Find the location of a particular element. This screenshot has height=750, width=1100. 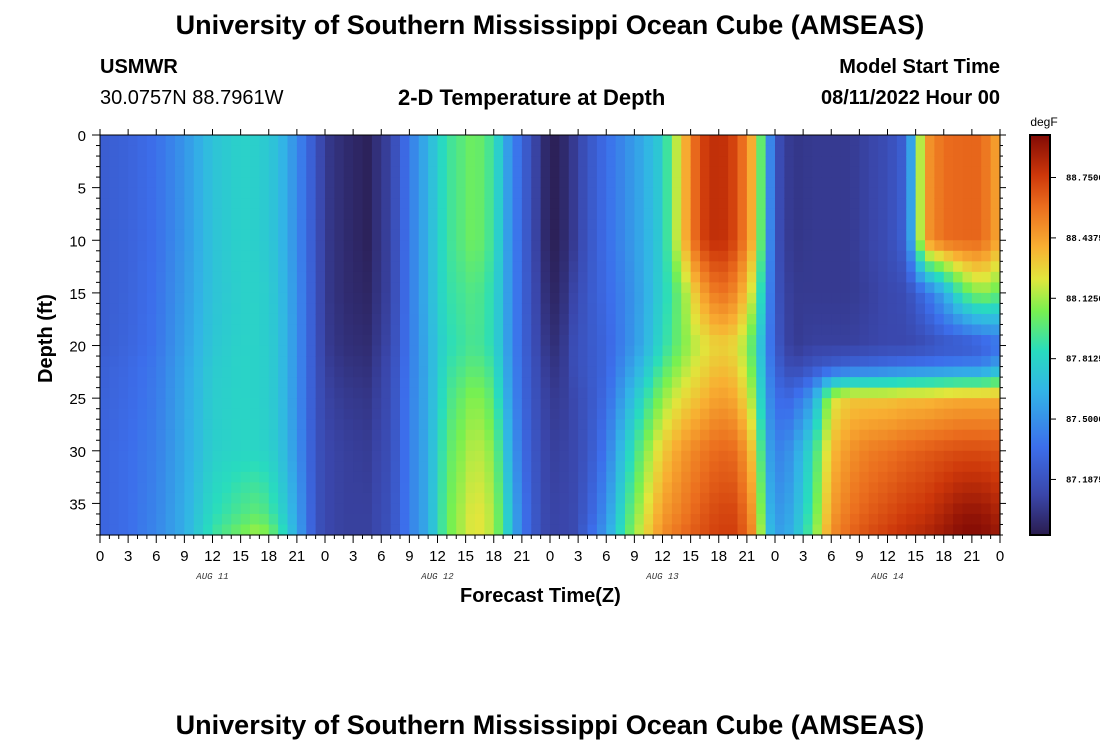

model-start-value: 08/11/2022 Hour 00 is located at coordinates (910, 98).